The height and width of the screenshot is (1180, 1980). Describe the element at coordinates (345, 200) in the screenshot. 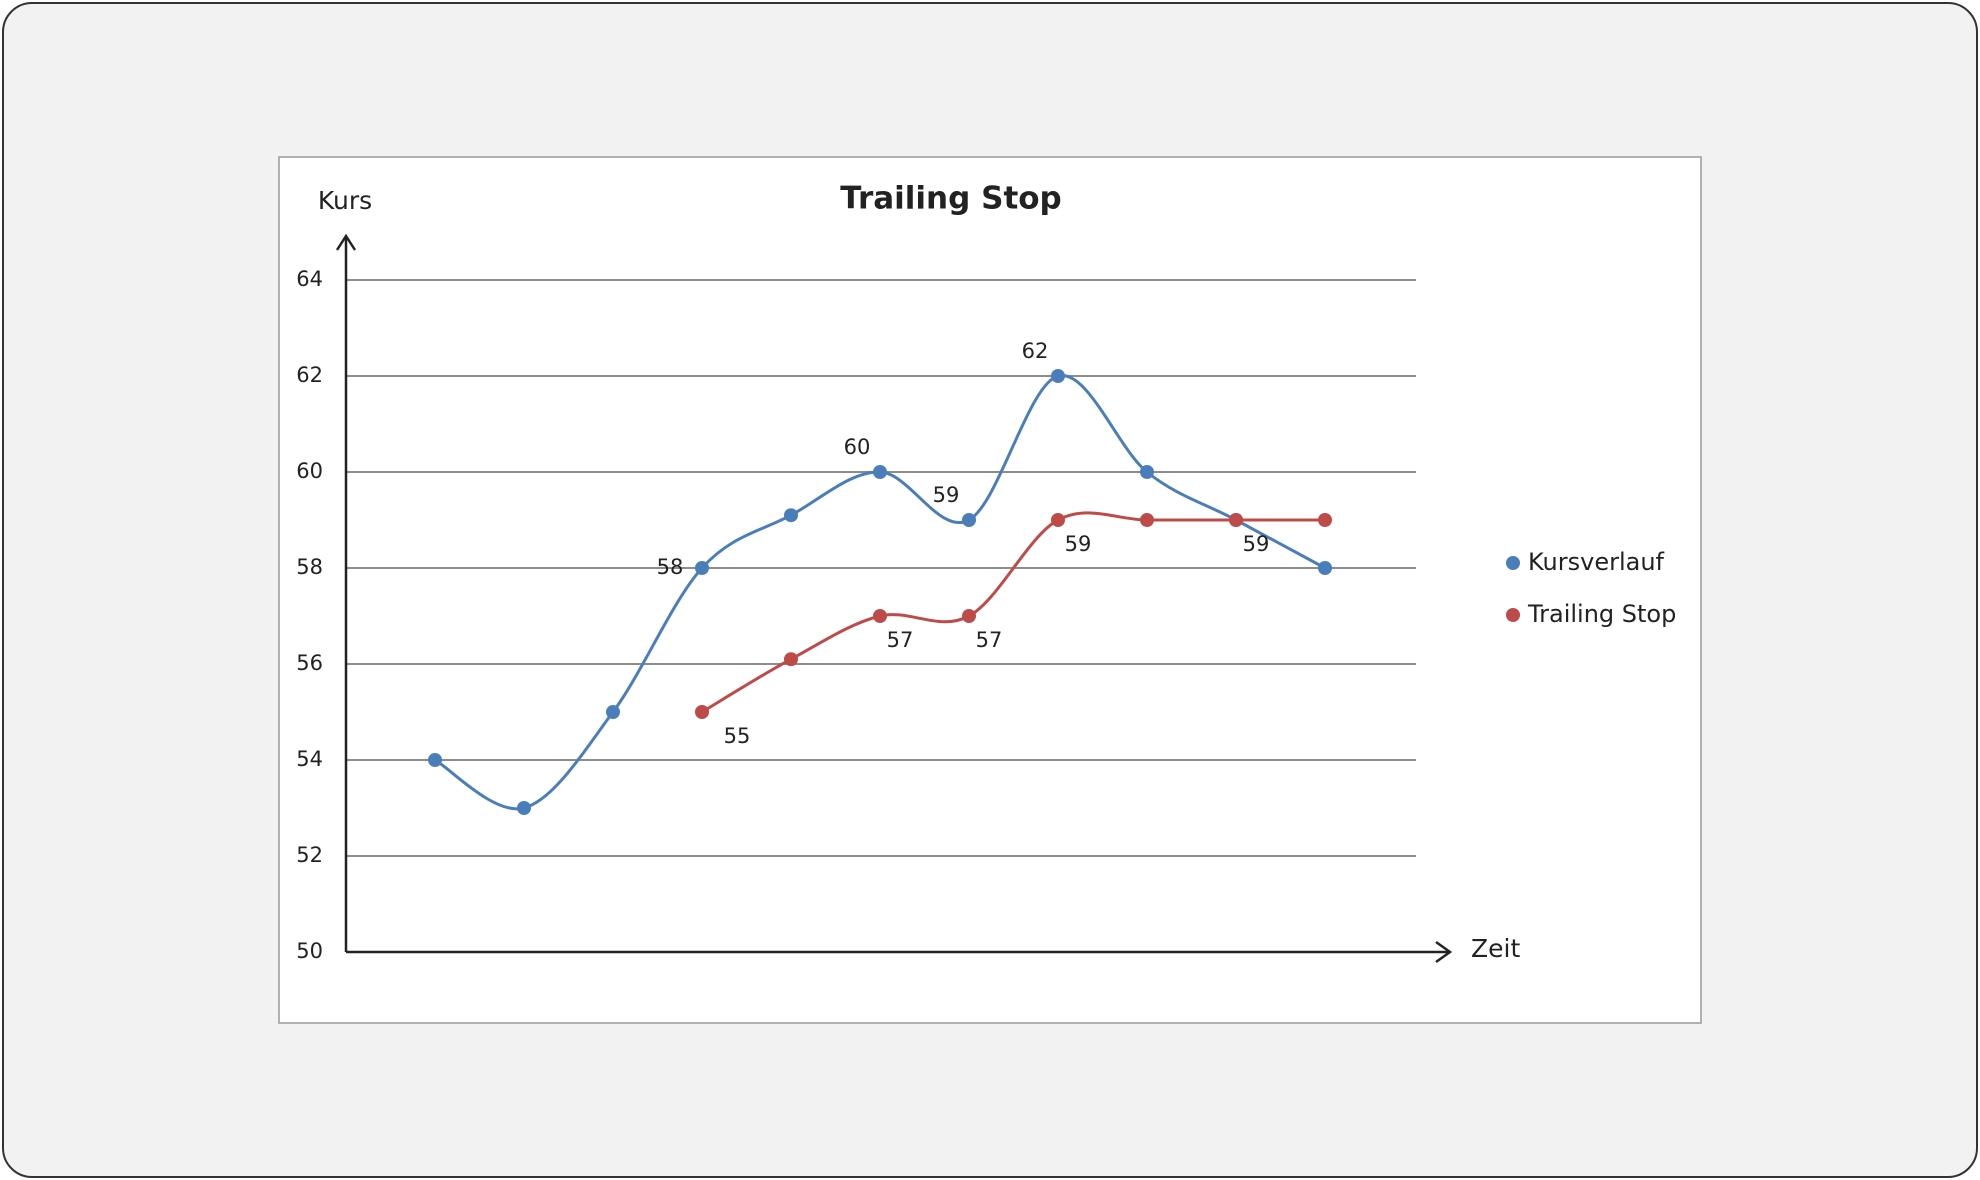

I see `y-axis-label: Kurs` at that location.